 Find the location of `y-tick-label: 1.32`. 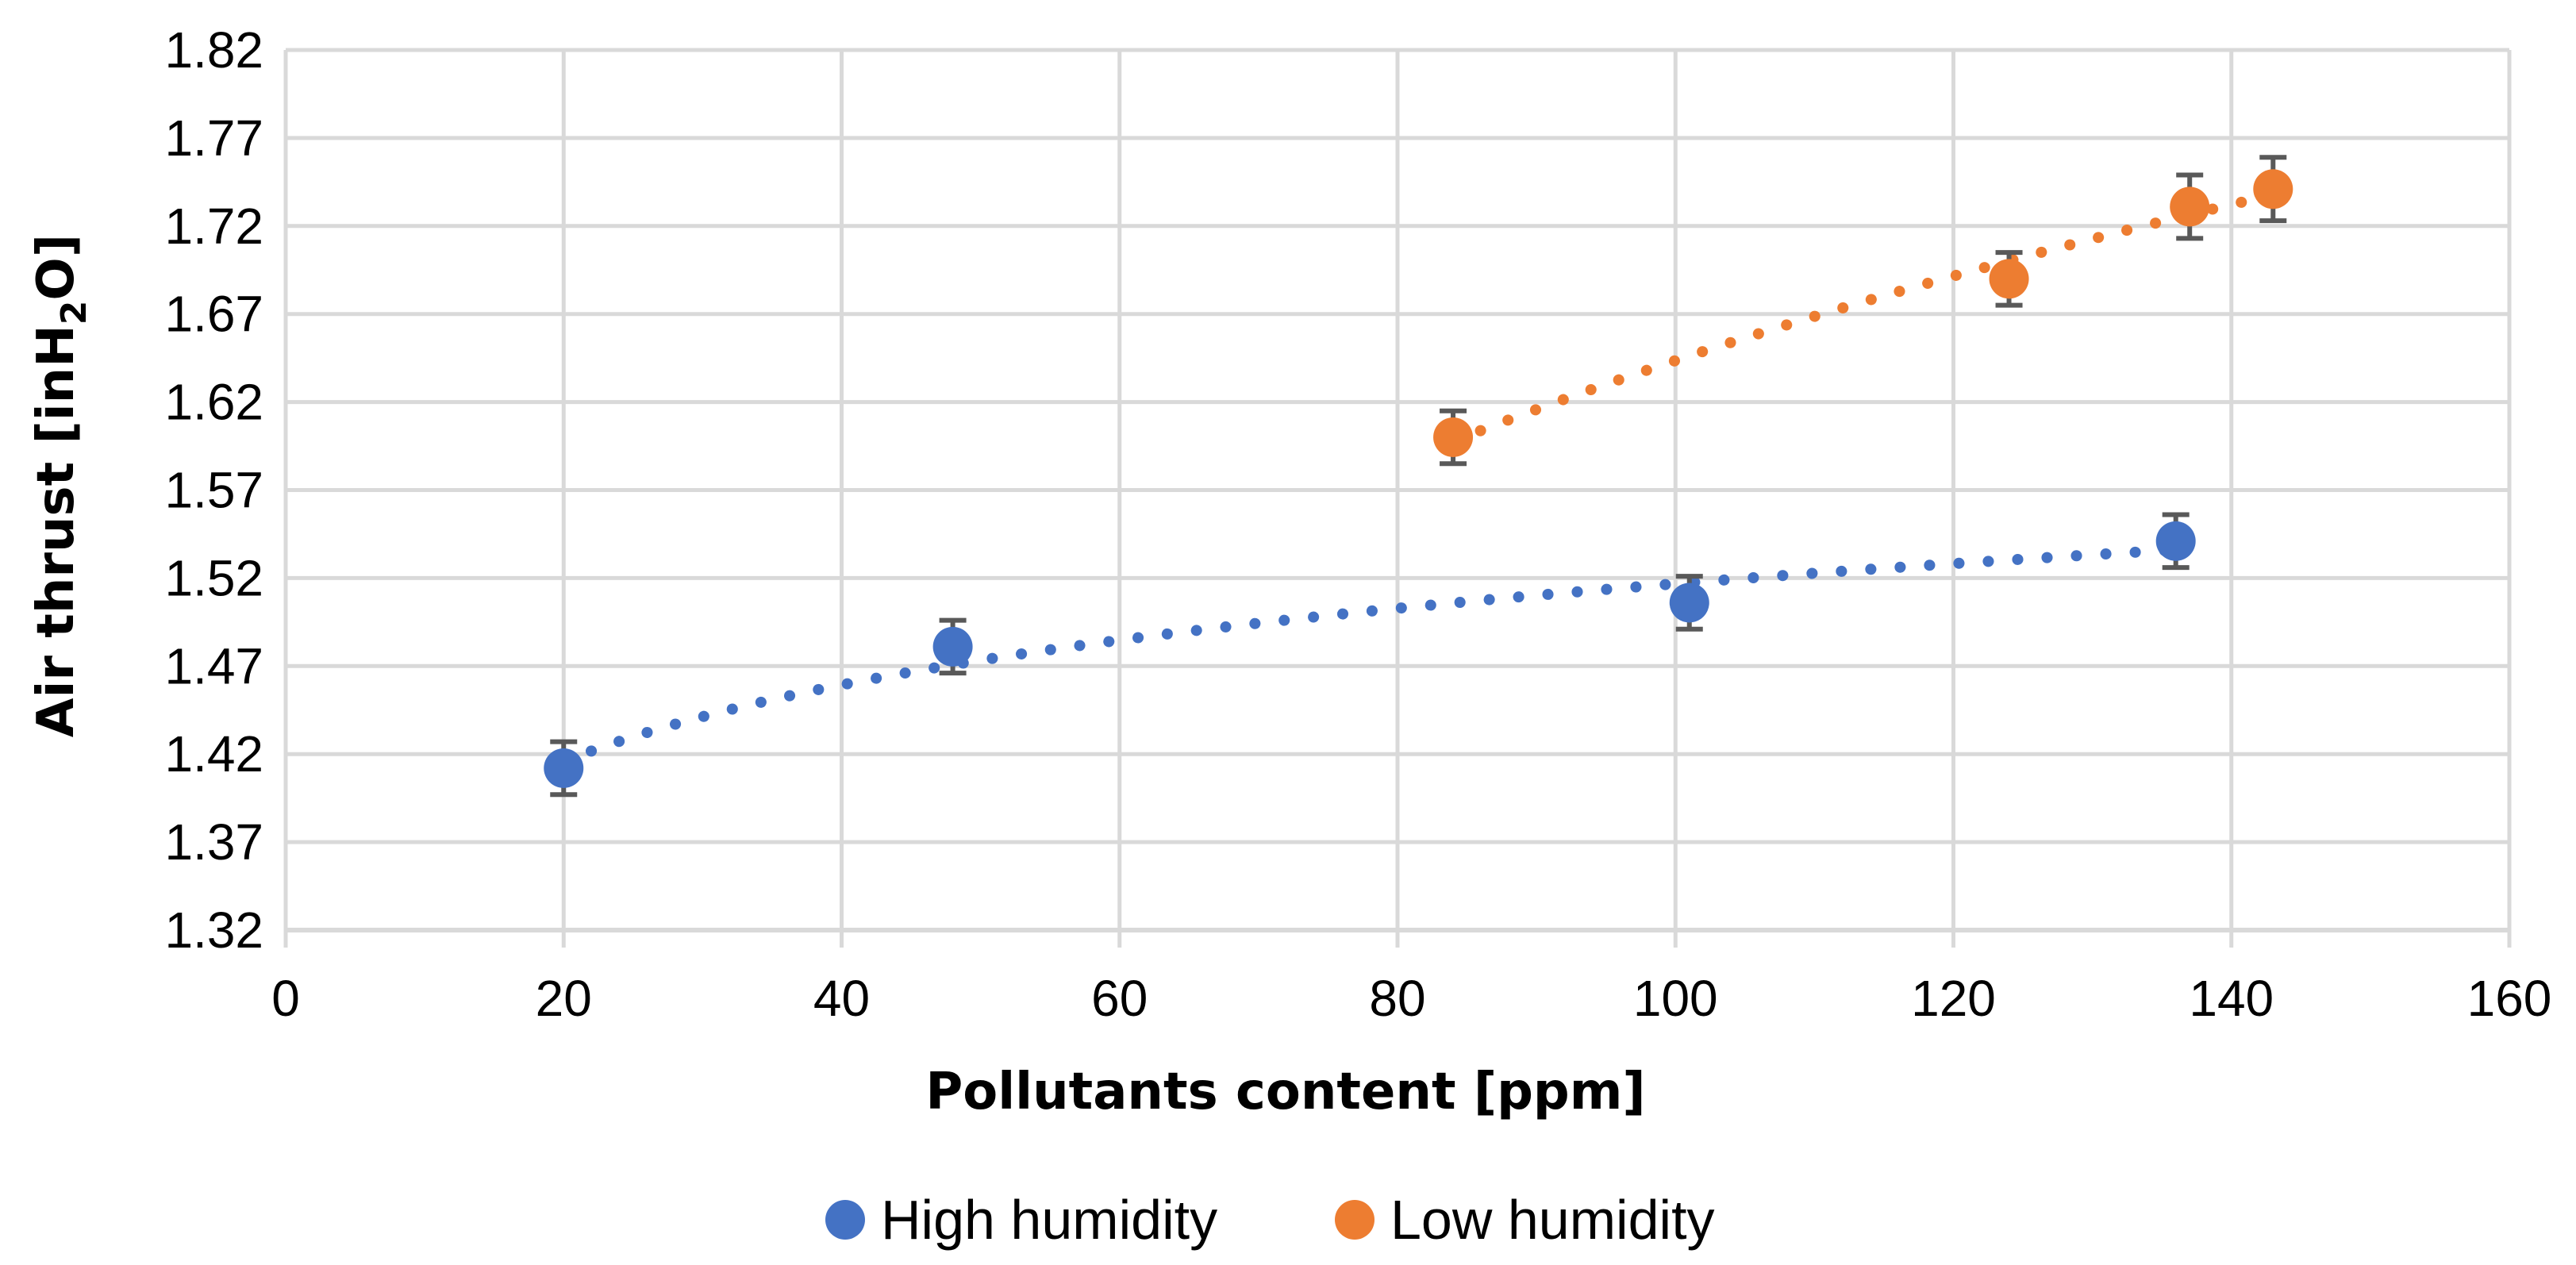

y-tick-label: 1.32 is located at coordinates (213, 930).